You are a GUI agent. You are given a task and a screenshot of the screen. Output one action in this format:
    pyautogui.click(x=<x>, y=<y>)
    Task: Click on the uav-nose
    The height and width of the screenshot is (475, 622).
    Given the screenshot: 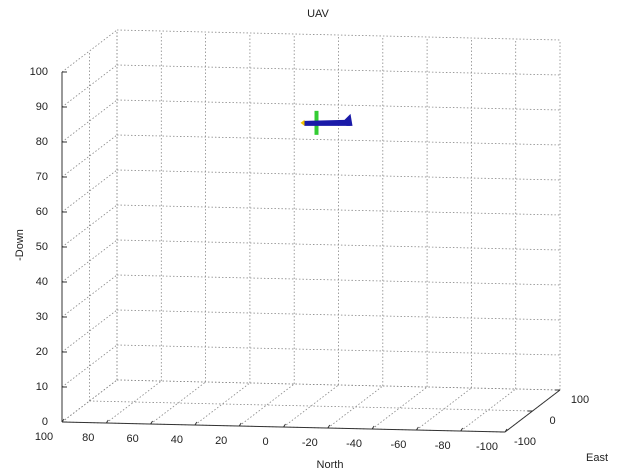 What is the action you would take?
    pyautogui.click(x=302, y=122)
    